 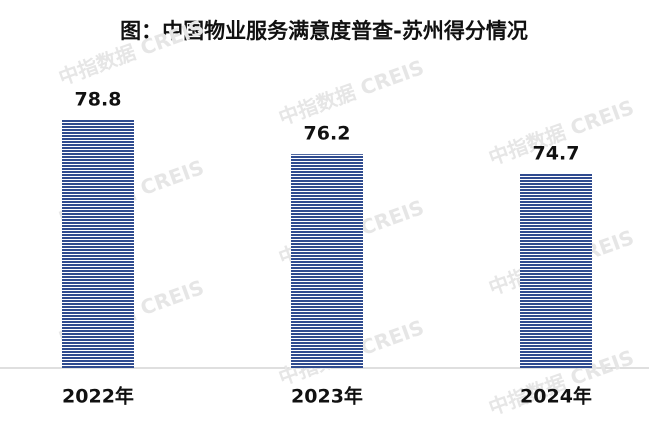 I want to click on value-label: 76.2, so click(x=327, y=134).